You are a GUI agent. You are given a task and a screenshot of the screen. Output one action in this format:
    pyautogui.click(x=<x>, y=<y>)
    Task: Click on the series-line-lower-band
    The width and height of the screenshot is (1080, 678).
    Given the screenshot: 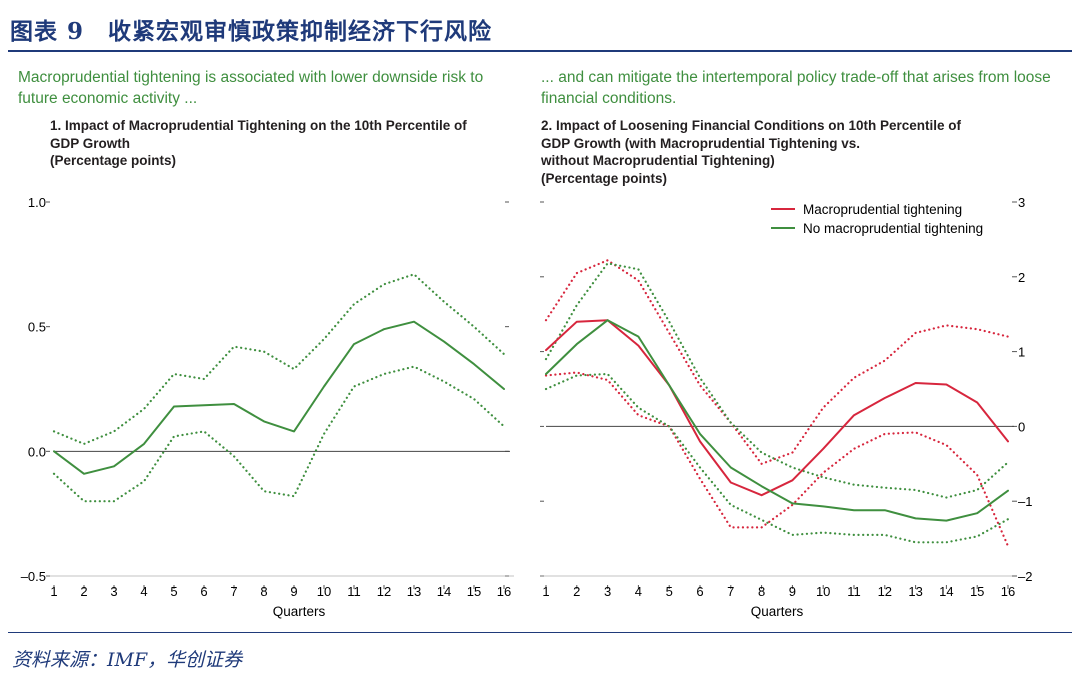 What is the action you would take?
    pyautogui.click(x=279, y=434)
    